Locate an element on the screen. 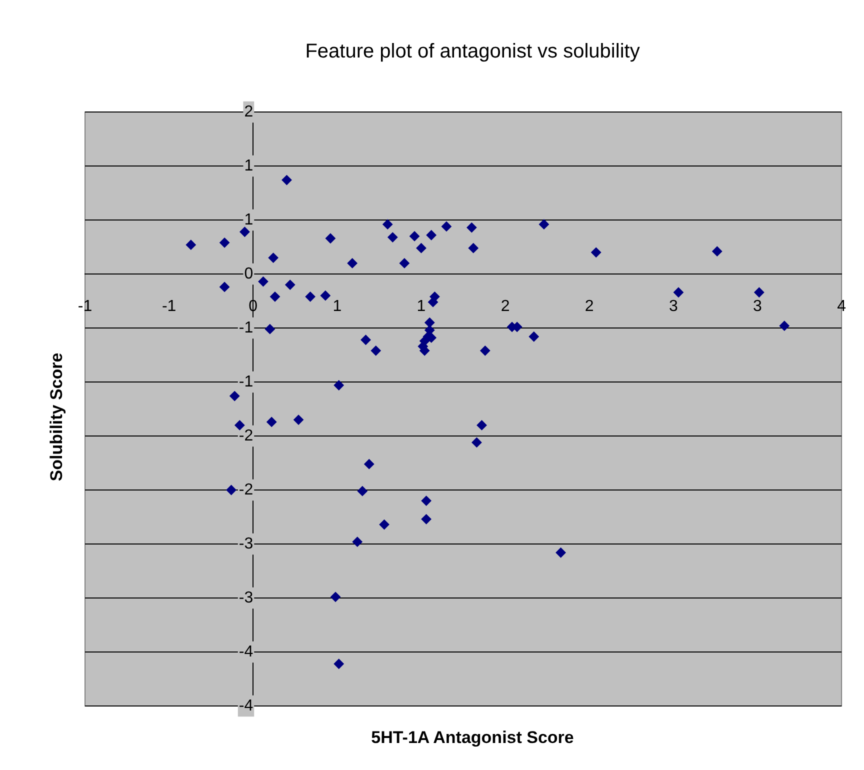 The width and height of the screenshot is (864, 770). y-tick-label: 0 is located at coordinates (249, 273).